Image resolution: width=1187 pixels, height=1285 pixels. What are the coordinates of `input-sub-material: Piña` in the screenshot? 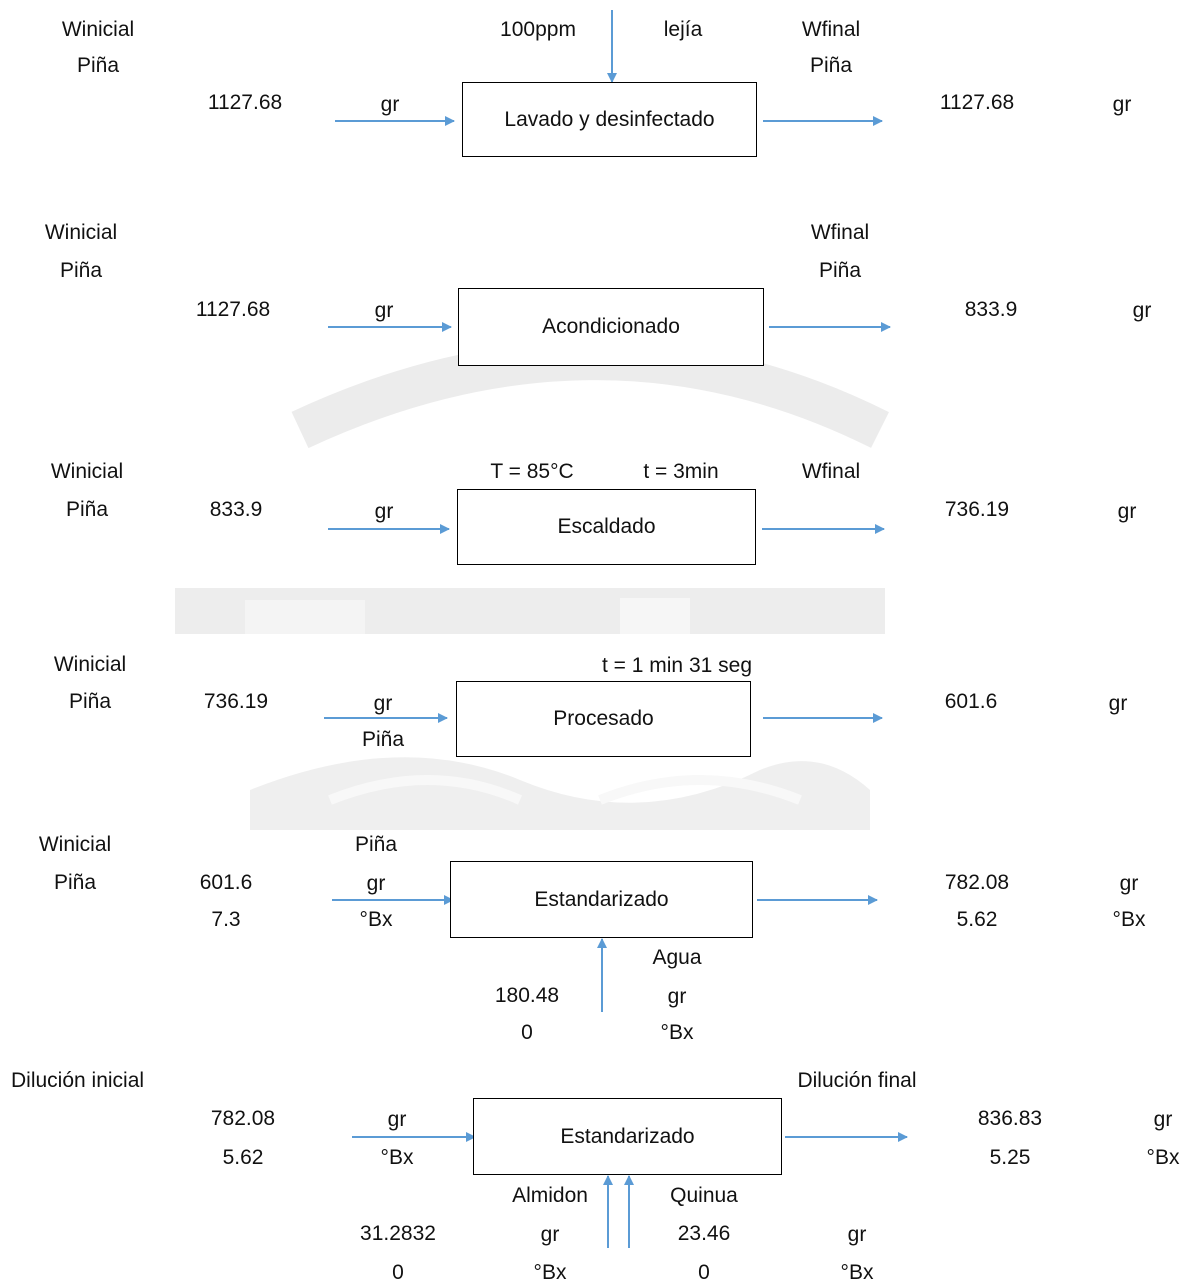 It's located at (383, 739).